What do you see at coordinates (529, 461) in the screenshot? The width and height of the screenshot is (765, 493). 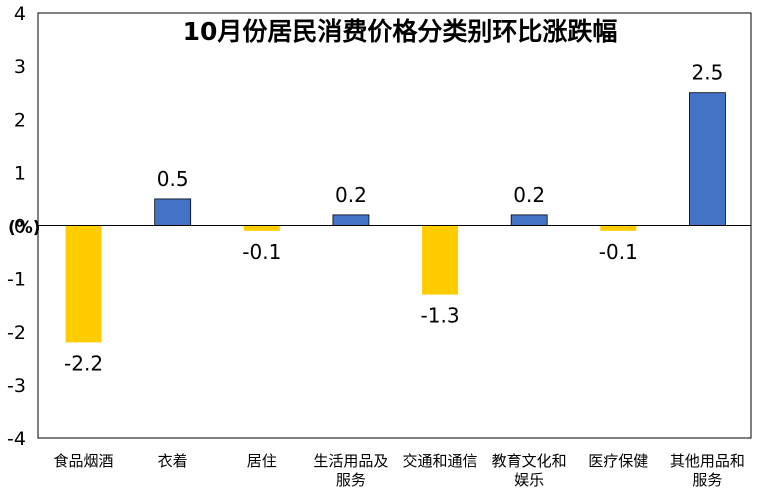 I see `category-label: 教育文化和` at bounding box center [529, 461].